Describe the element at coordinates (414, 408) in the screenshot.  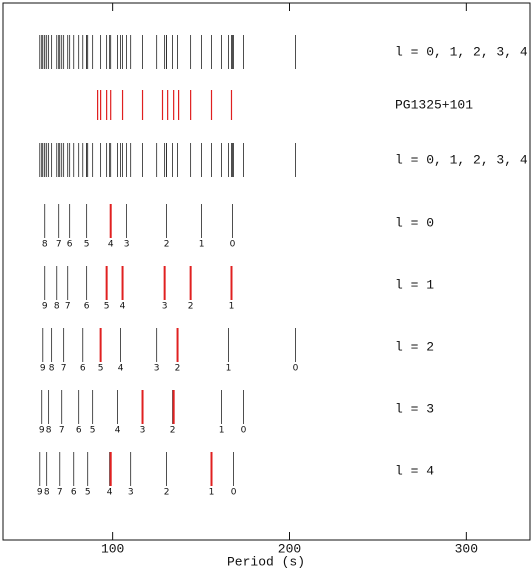
I see `row-label: l = 3` at that location.